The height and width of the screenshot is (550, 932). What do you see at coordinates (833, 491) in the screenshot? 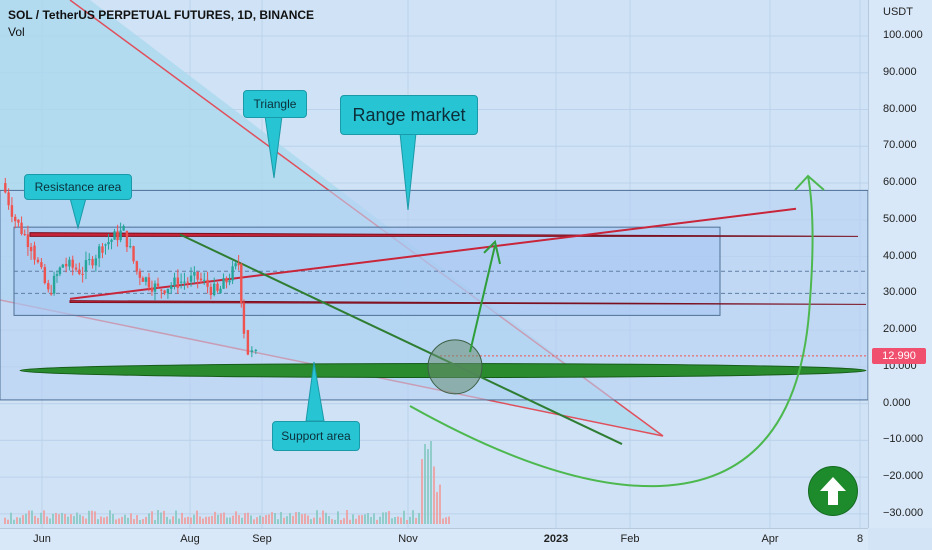
I see `arrow-up-circle-icon` at bounding box center [833, 491].